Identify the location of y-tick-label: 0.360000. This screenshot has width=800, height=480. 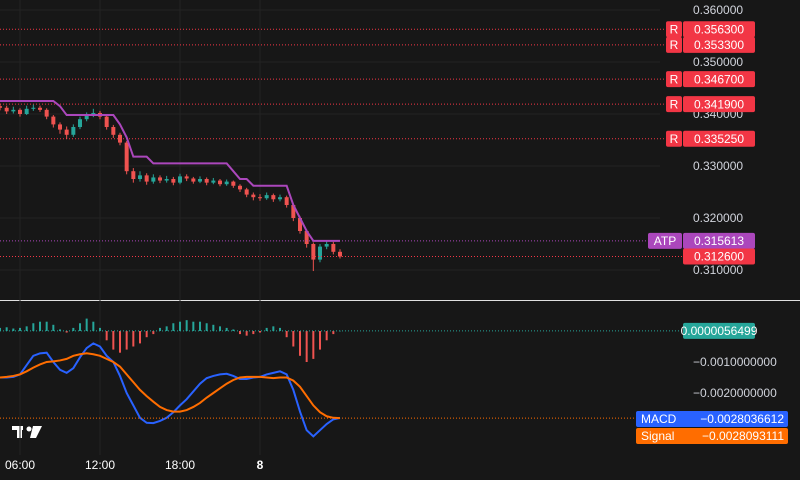
(718, 10).